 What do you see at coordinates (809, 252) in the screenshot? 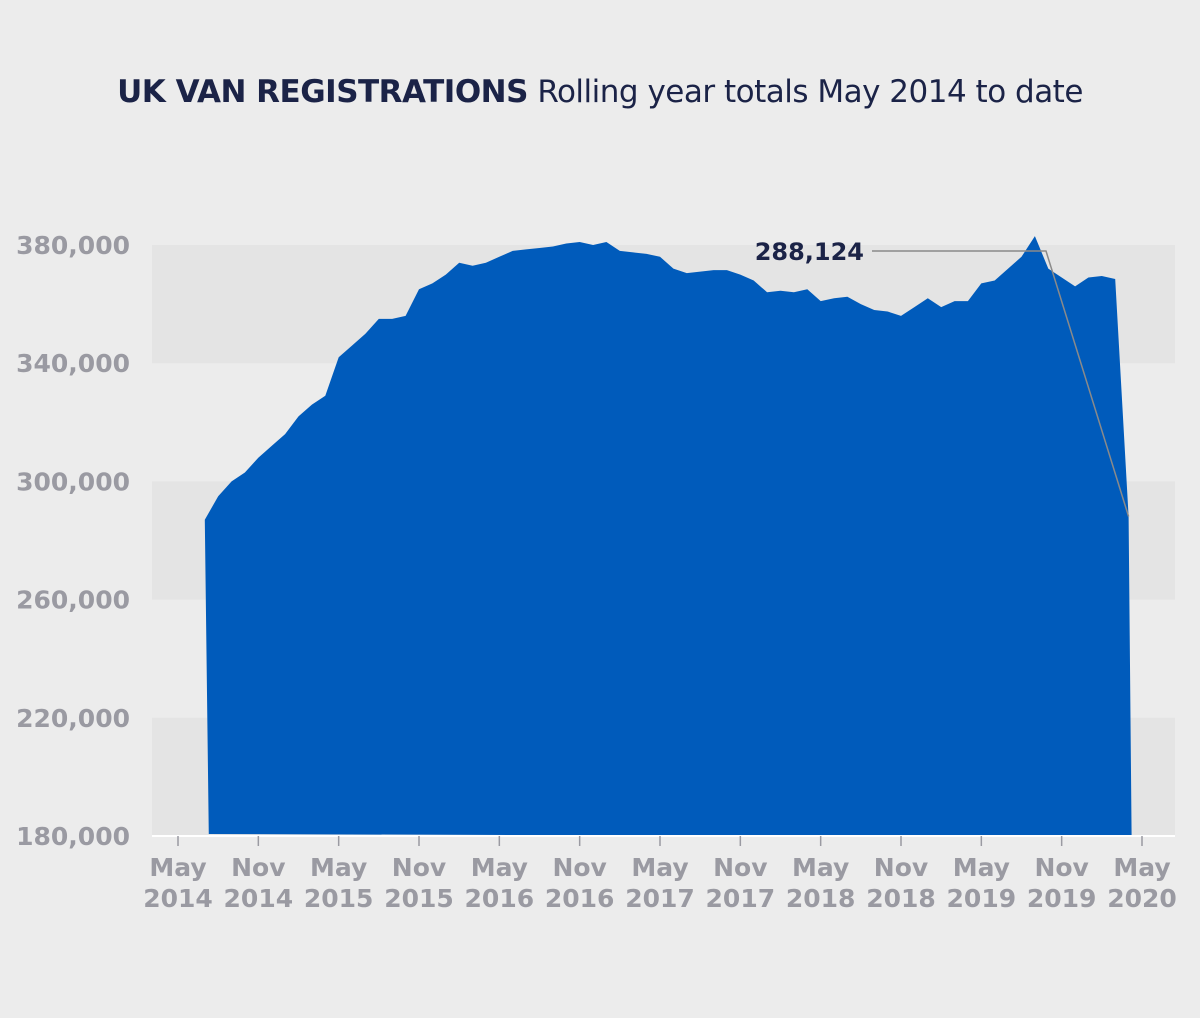
I see `callout-label: 288,124` at bounding box center [809, 252].